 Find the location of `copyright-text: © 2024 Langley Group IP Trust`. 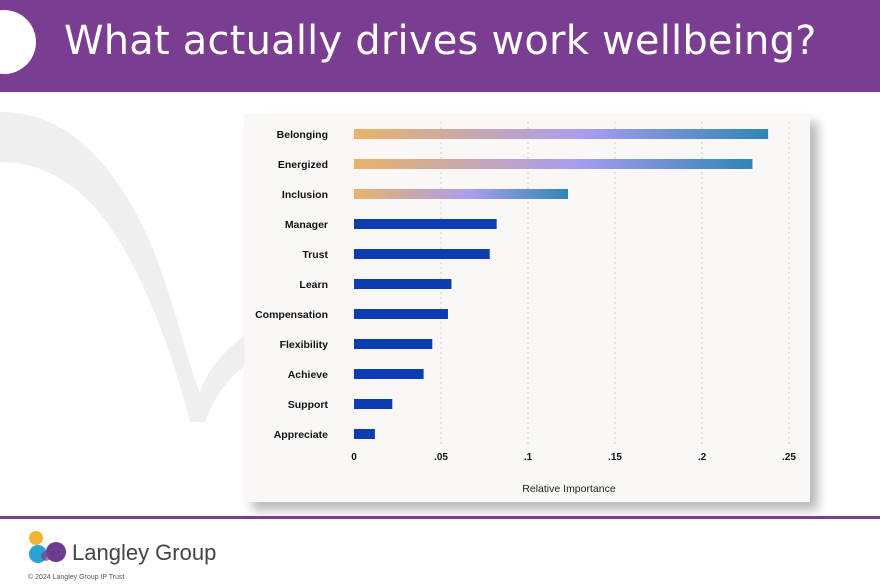

copyright-text: © 2024 Langley Group IP Trust is located at coordinates (76, 577).